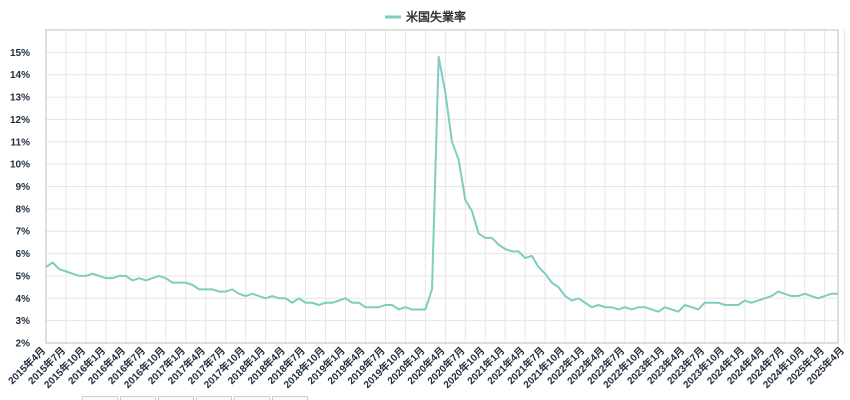  What do you see at coordinates (20, 199) in the screenshot?
I see `y-axis: 2% 3% 4% 5% 6% 7% 8% 9% 10% 11% 12% 13% 14% 15%` at bounding box center [20, 199].